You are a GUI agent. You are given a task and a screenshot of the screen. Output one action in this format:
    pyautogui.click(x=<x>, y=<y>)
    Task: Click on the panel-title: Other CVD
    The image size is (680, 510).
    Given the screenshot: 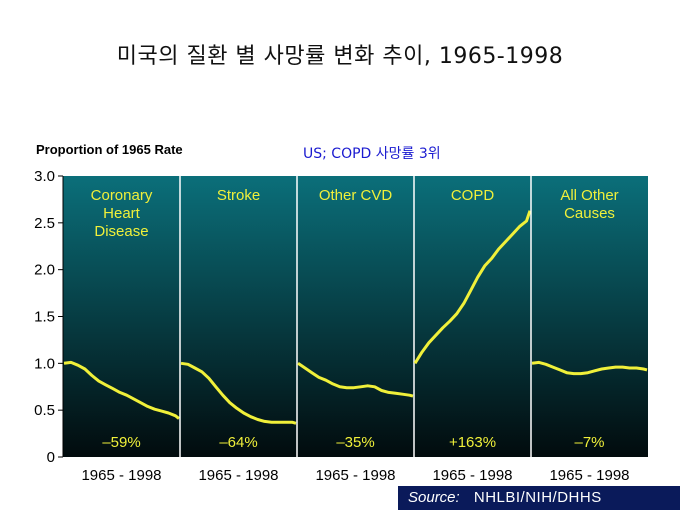 What is the action you would take?
    pyautogui.click(x=356, y=195)
    